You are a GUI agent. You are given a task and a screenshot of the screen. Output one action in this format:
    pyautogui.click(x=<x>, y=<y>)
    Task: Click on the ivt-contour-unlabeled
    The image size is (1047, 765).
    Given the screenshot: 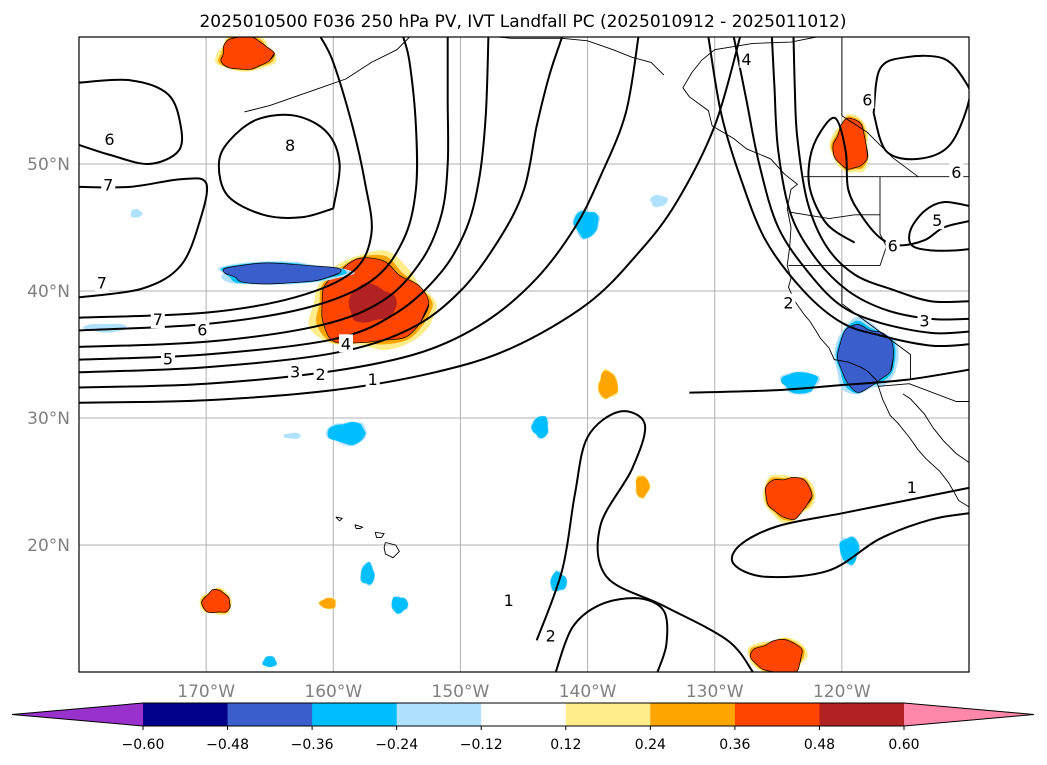 What is the action you would take?
    pyautogui.click(x=829, y=381)
    